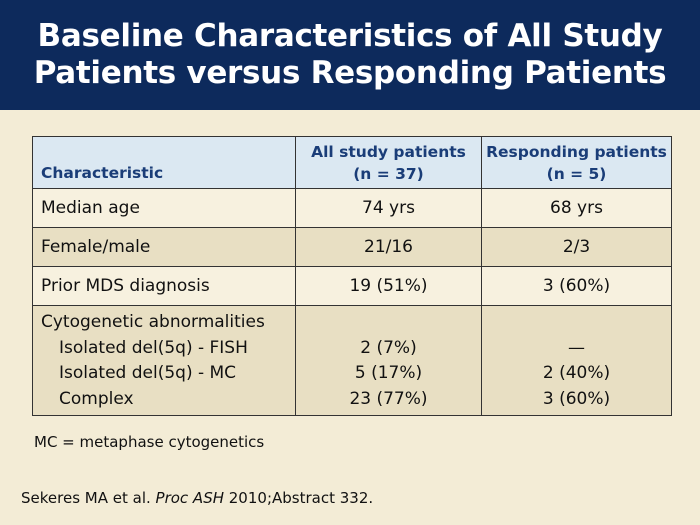  I want to click on cell-all-complex: 23 (77%), so click(388, 398).